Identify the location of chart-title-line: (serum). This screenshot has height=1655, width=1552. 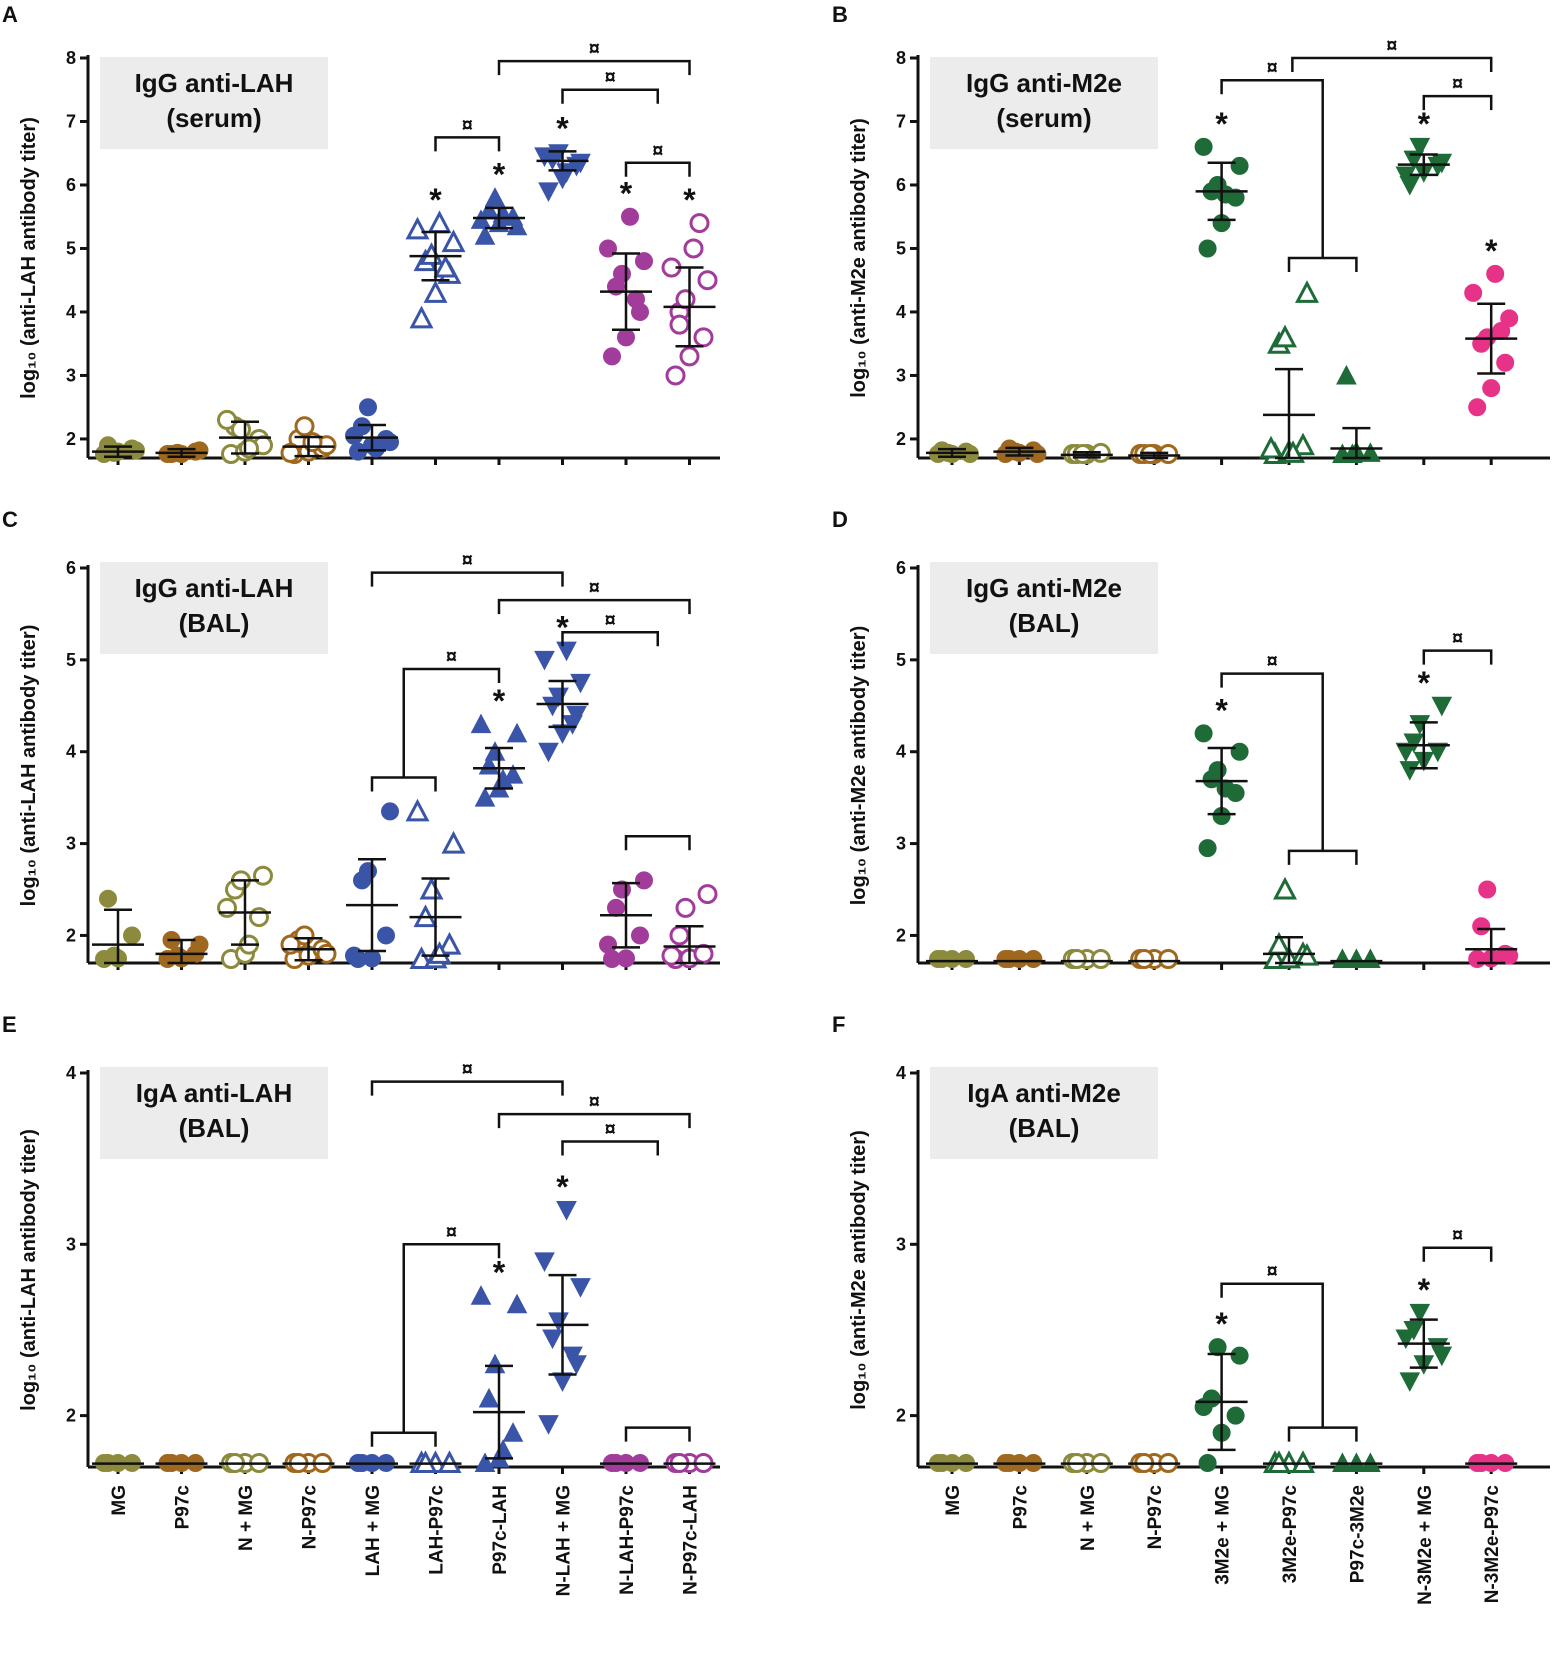
(213, 118).